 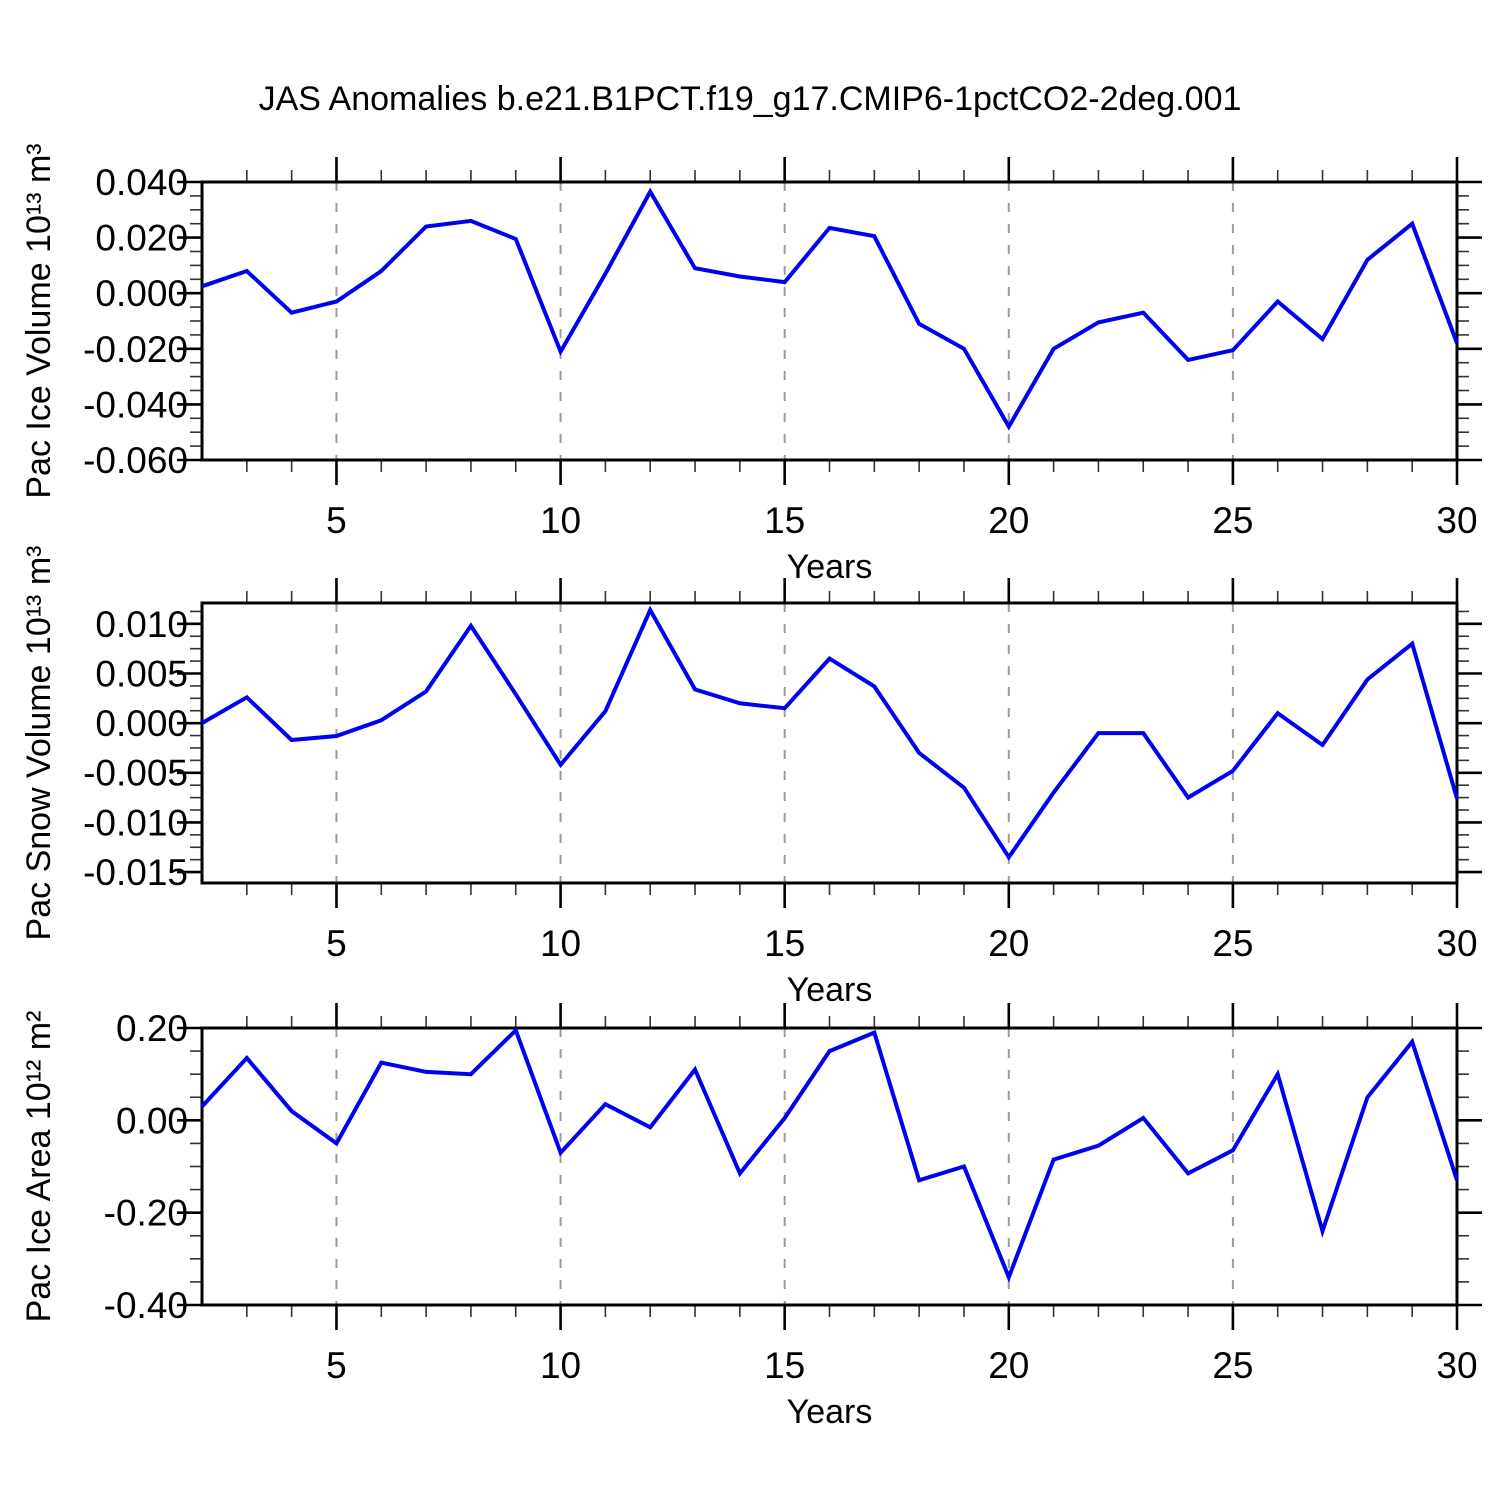 I want to click on pac-snow-volume-y-tick-label: -0.010, so click(x=135, y=822).